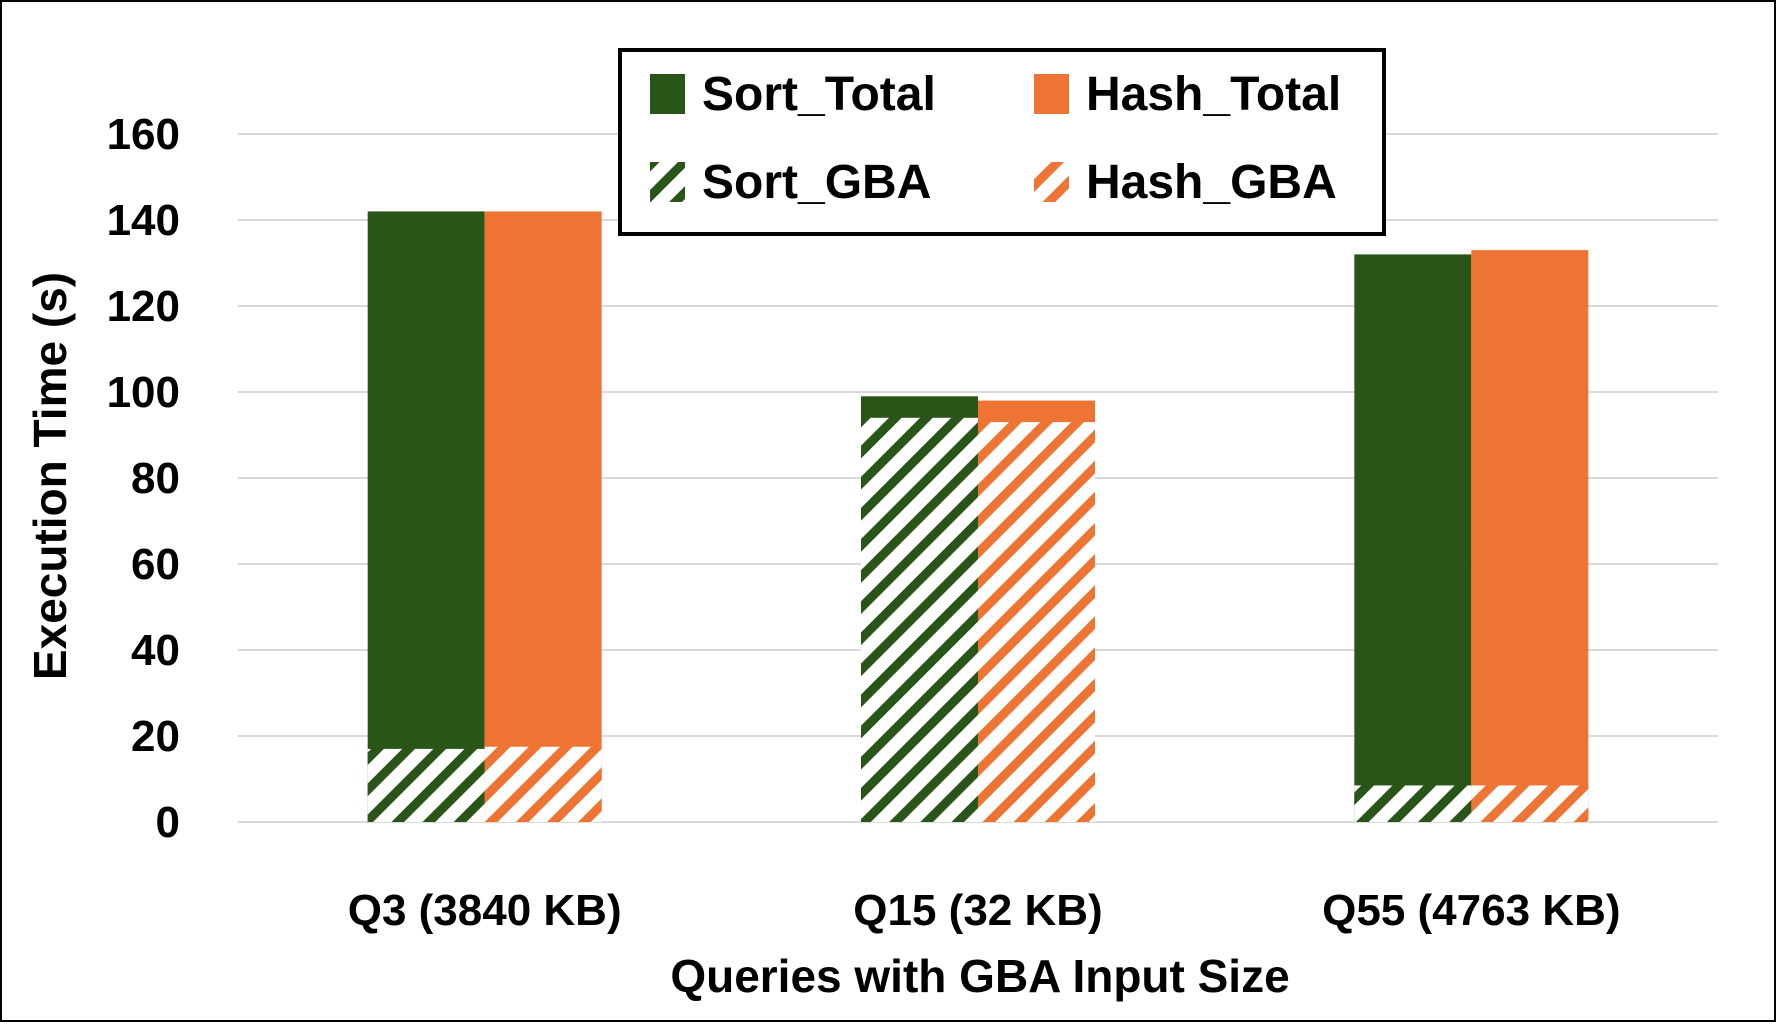  Describe the element at coordinates (143, 220) in the screenshot. I see `y-tick-label: 140` at that location.